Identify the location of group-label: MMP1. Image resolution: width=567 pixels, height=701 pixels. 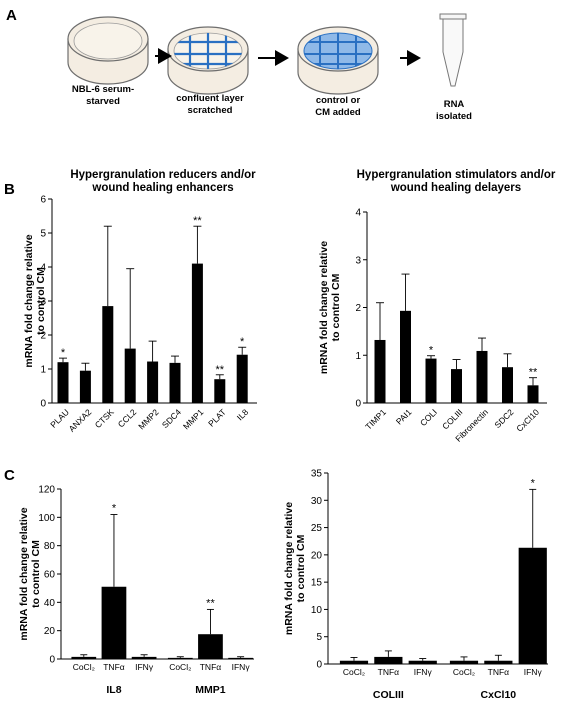
(210, 690).